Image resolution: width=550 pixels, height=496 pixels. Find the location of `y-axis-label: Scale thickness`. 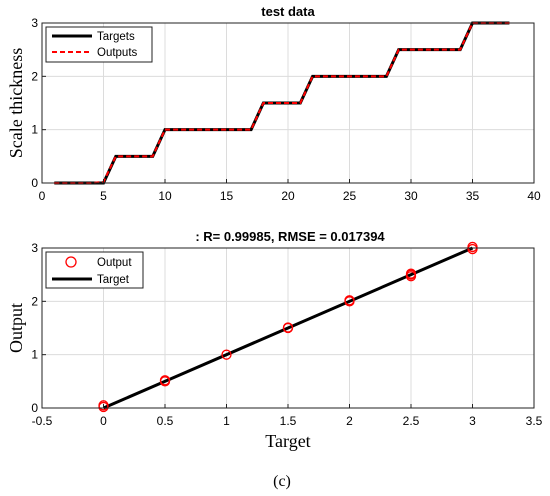

y-axis-label: Scale thickness is located at coordinates (16, 103).